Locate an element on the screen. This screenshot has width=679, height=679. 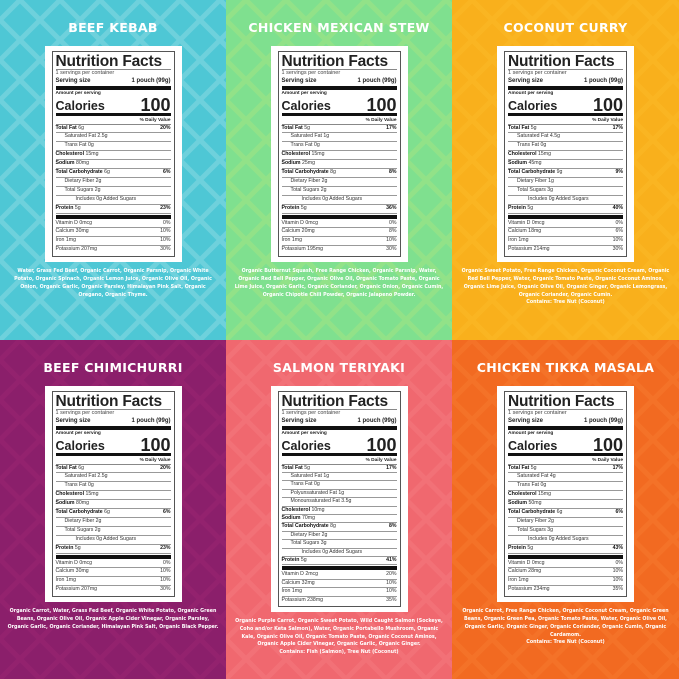
nutrient-row: Total Fat 5g 17% is located at coordinates (339, 469).